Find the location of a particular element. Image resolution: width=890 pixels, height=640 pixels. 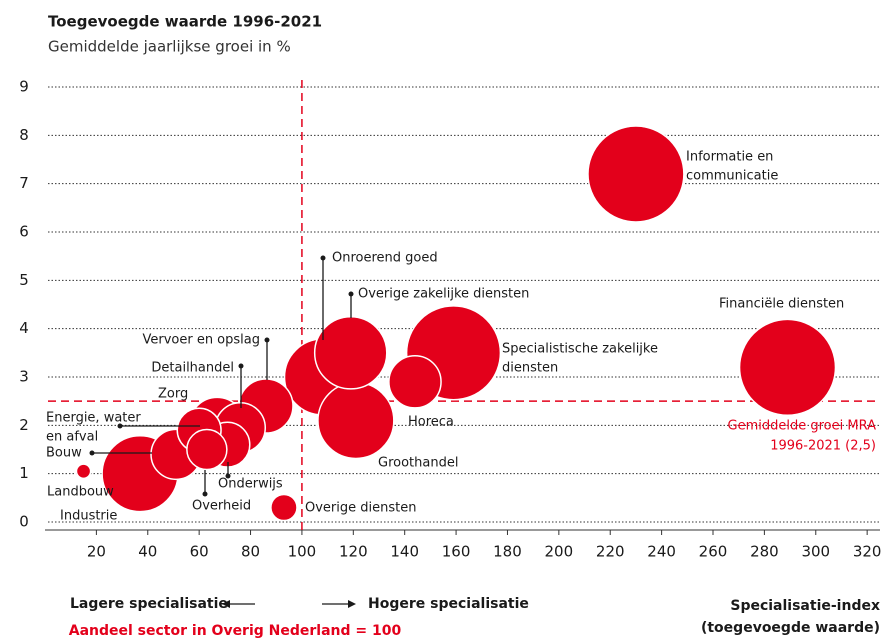

x-tick-label: 60 is located at coordinates (199, 552).